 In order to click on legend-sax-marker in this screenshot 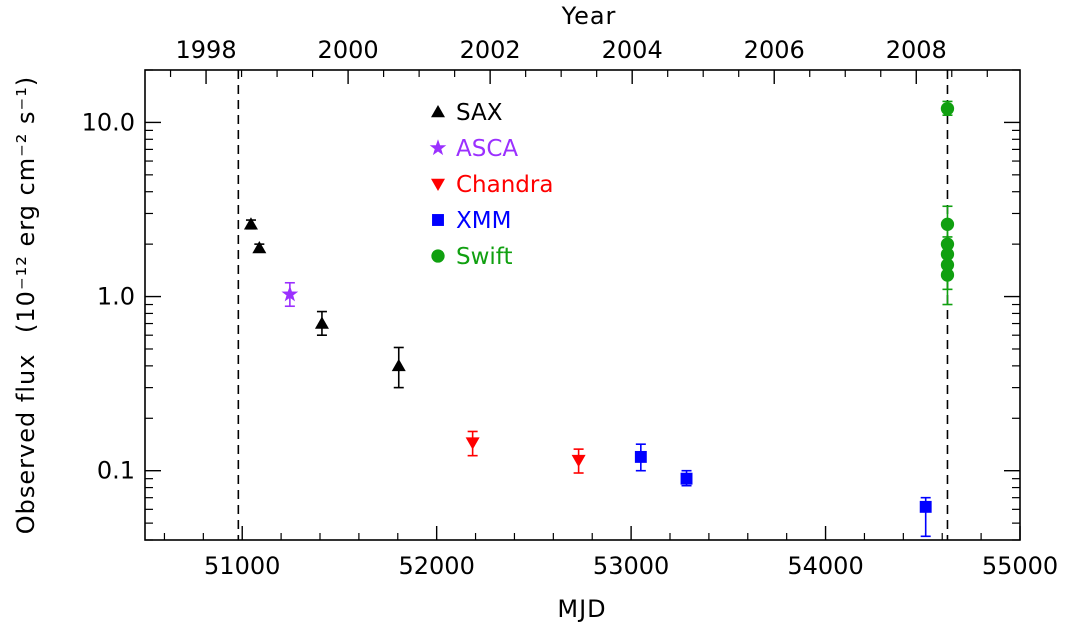, I will do `click(438, 111)`.